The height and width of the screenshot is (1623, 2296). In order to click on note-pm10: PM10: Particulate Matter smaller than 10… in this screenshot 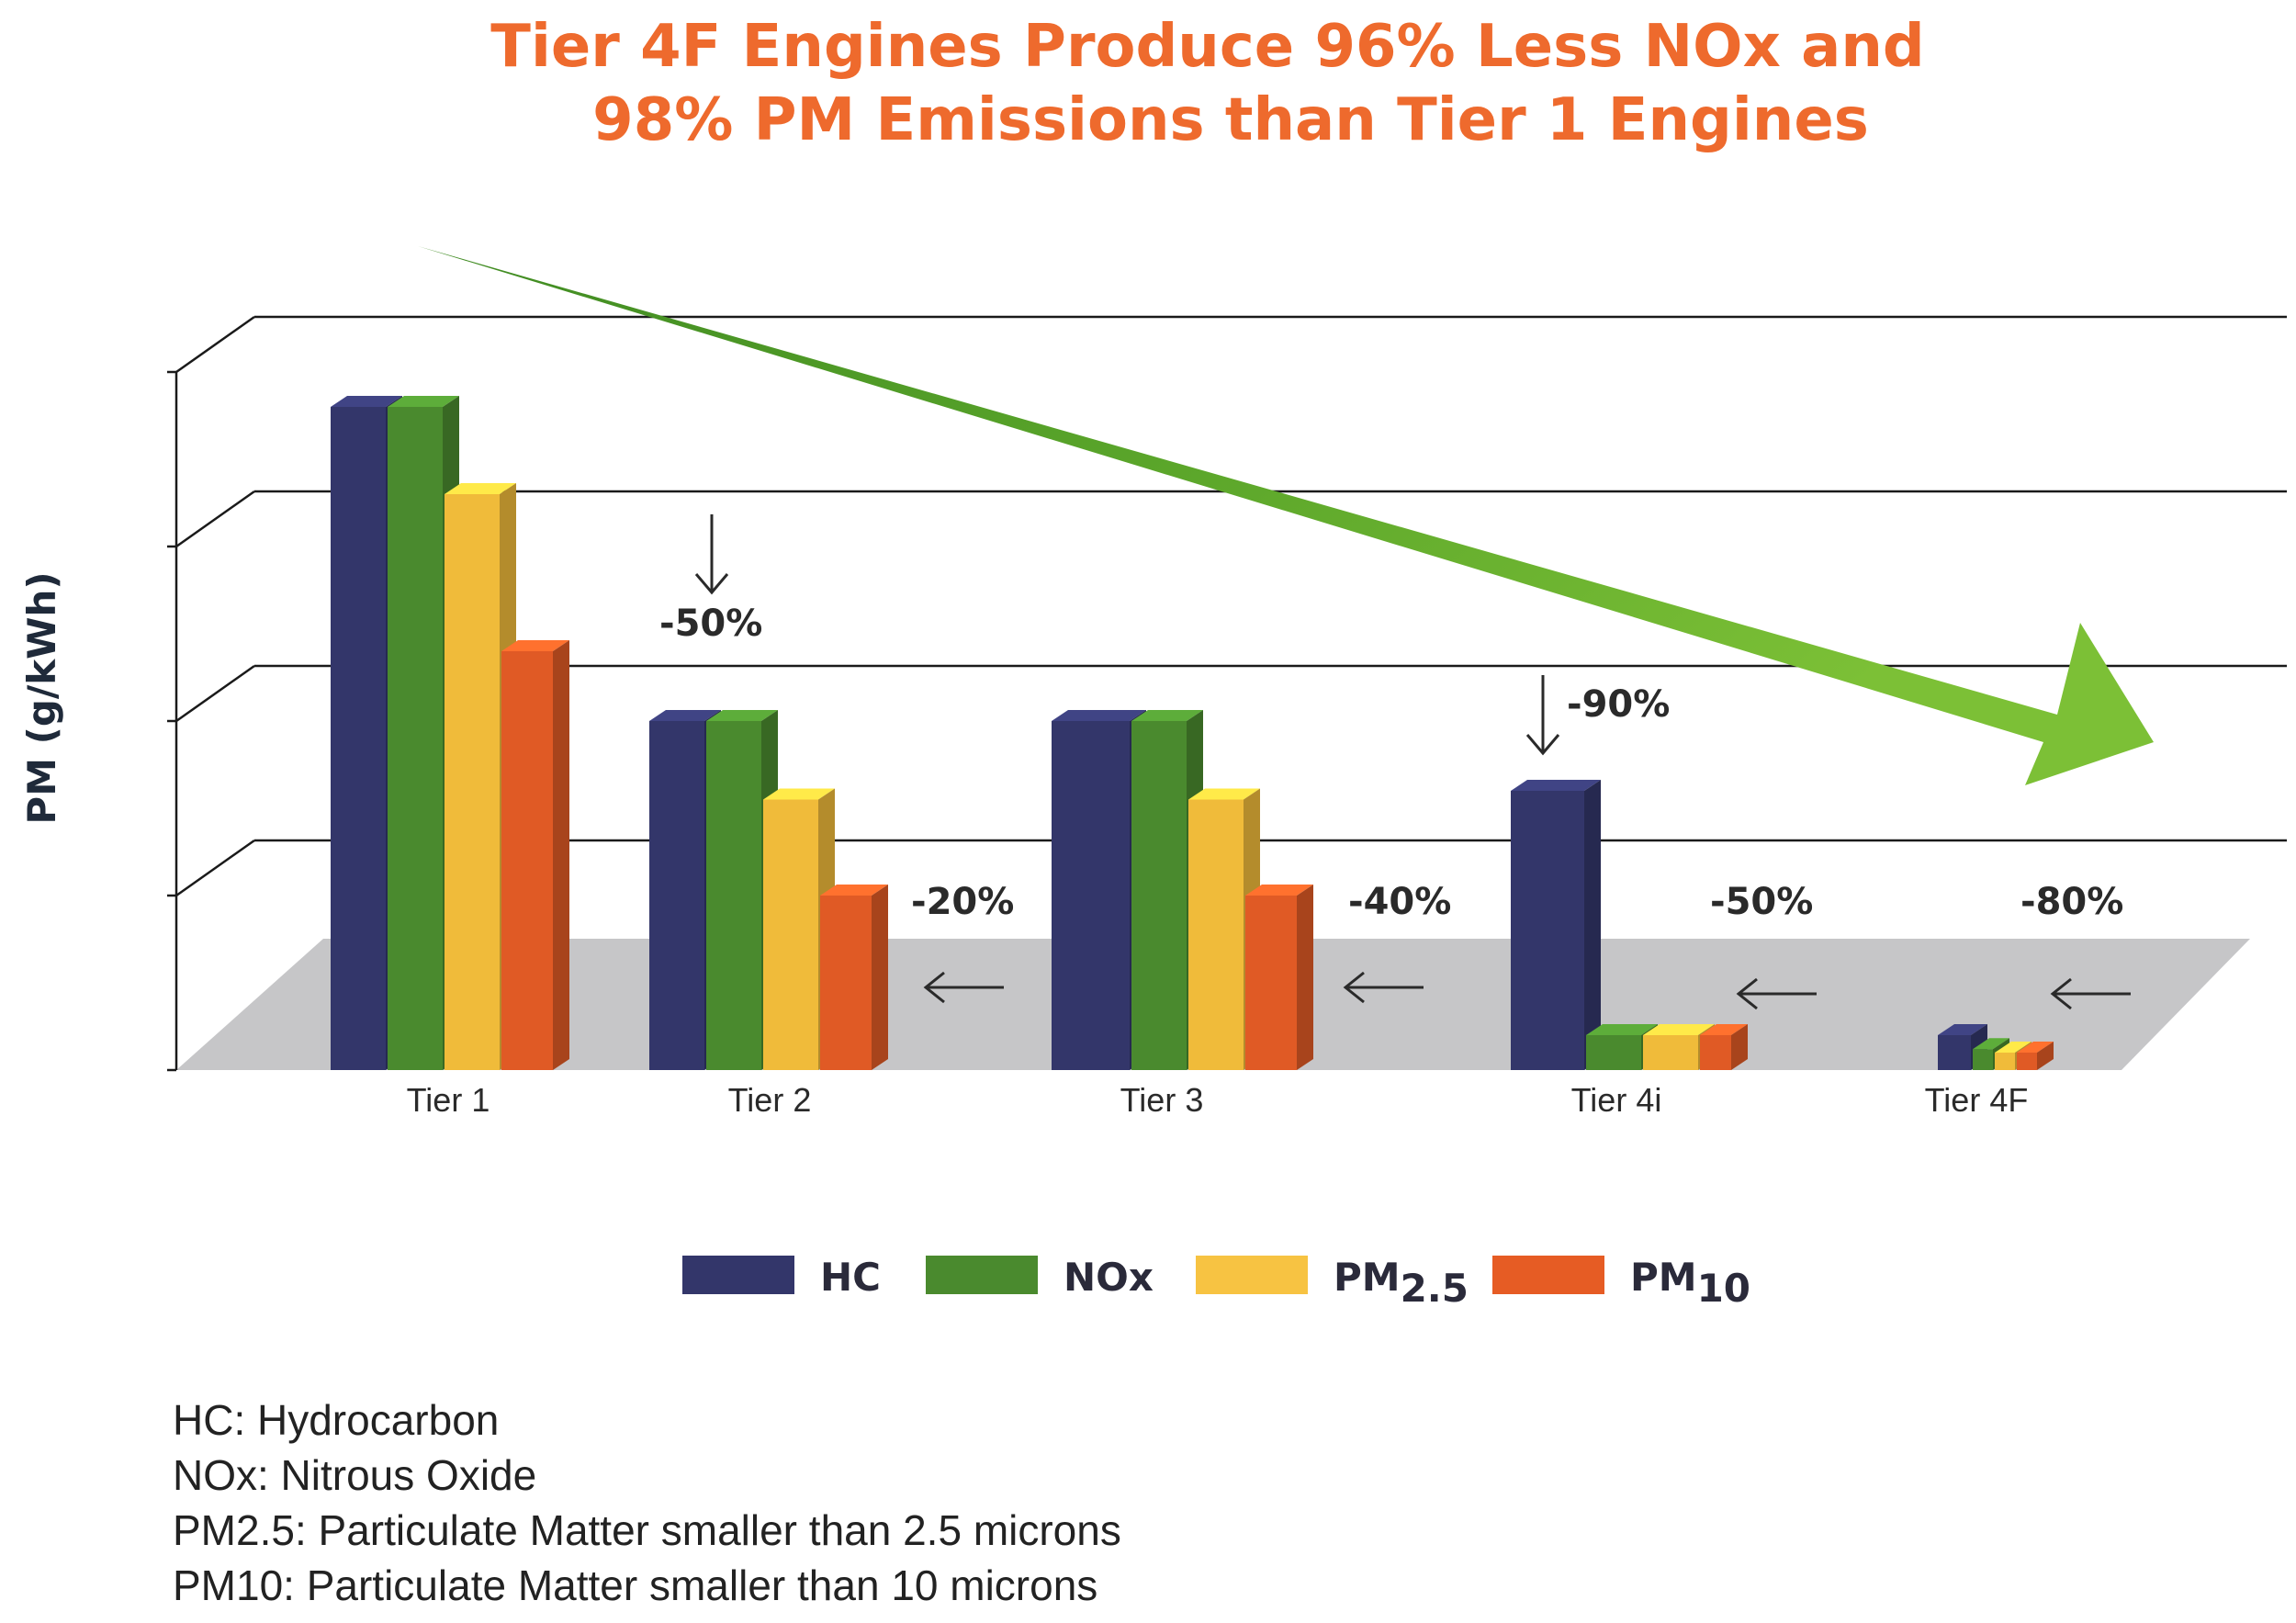, I will do `click(635, 1585)`.